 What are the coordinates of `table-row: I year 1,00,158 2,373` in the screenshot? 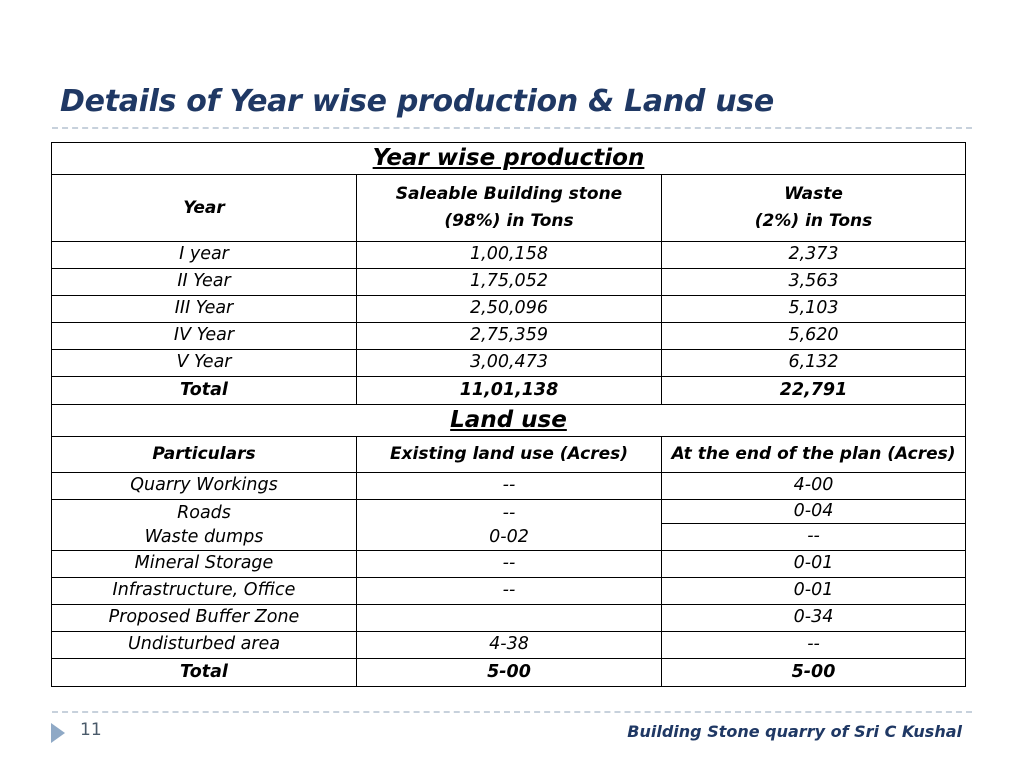 It's located at (509, 255).